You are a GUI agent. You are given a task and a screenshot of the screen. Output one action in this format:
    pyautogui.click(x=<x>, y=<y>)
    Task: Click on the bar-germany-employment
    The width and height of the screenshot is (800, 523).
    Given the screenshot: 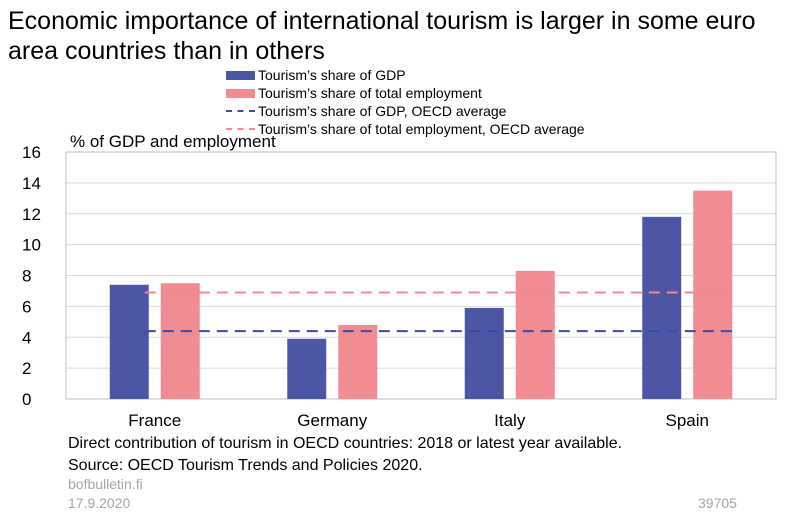 What is the action you would take?
    pyautogui.click(x=358, y=361)
    